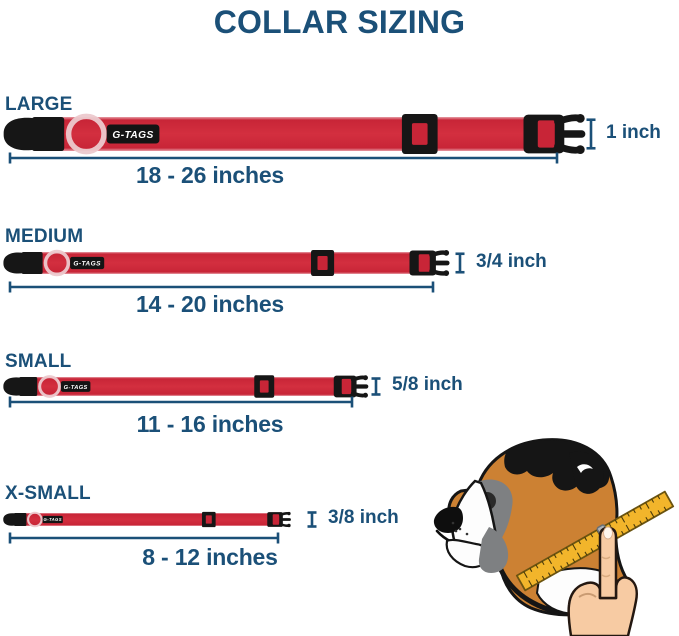 The image size is (679, 636). Describe the element at coordinates (160, 527) in the screenshot. I see `collar-diagram-xsmall: G-TAGS` at that location.